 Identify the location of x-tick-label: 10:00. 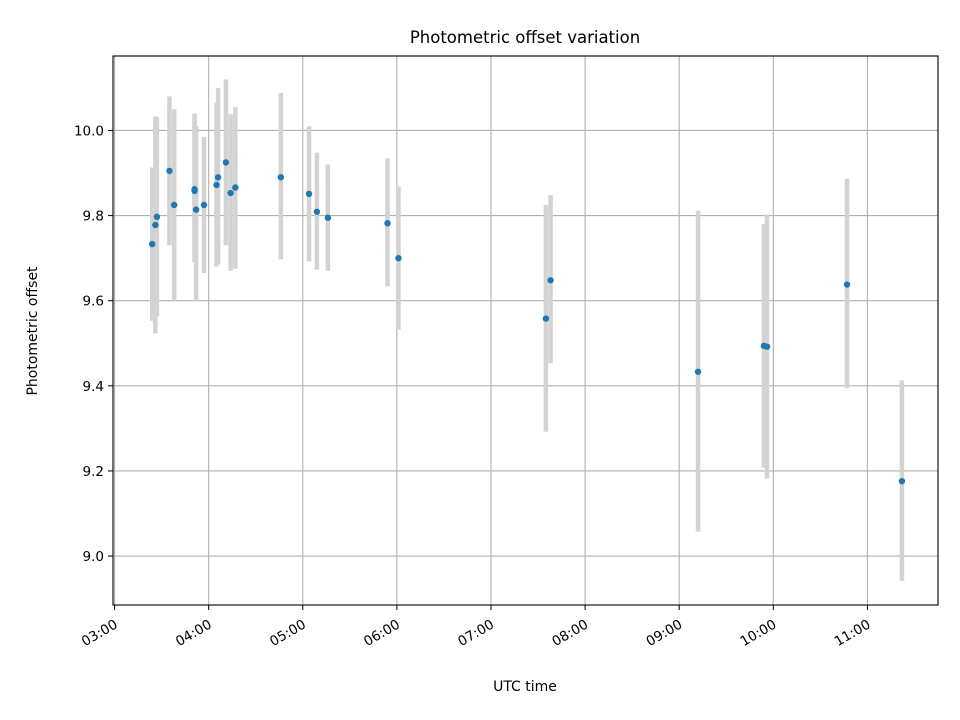
(759, 633).